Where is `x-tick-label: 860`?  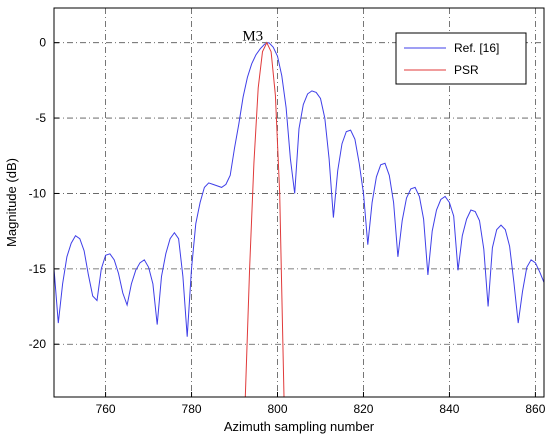
x-tick-label: 860 is located at coordinates (535, 409).